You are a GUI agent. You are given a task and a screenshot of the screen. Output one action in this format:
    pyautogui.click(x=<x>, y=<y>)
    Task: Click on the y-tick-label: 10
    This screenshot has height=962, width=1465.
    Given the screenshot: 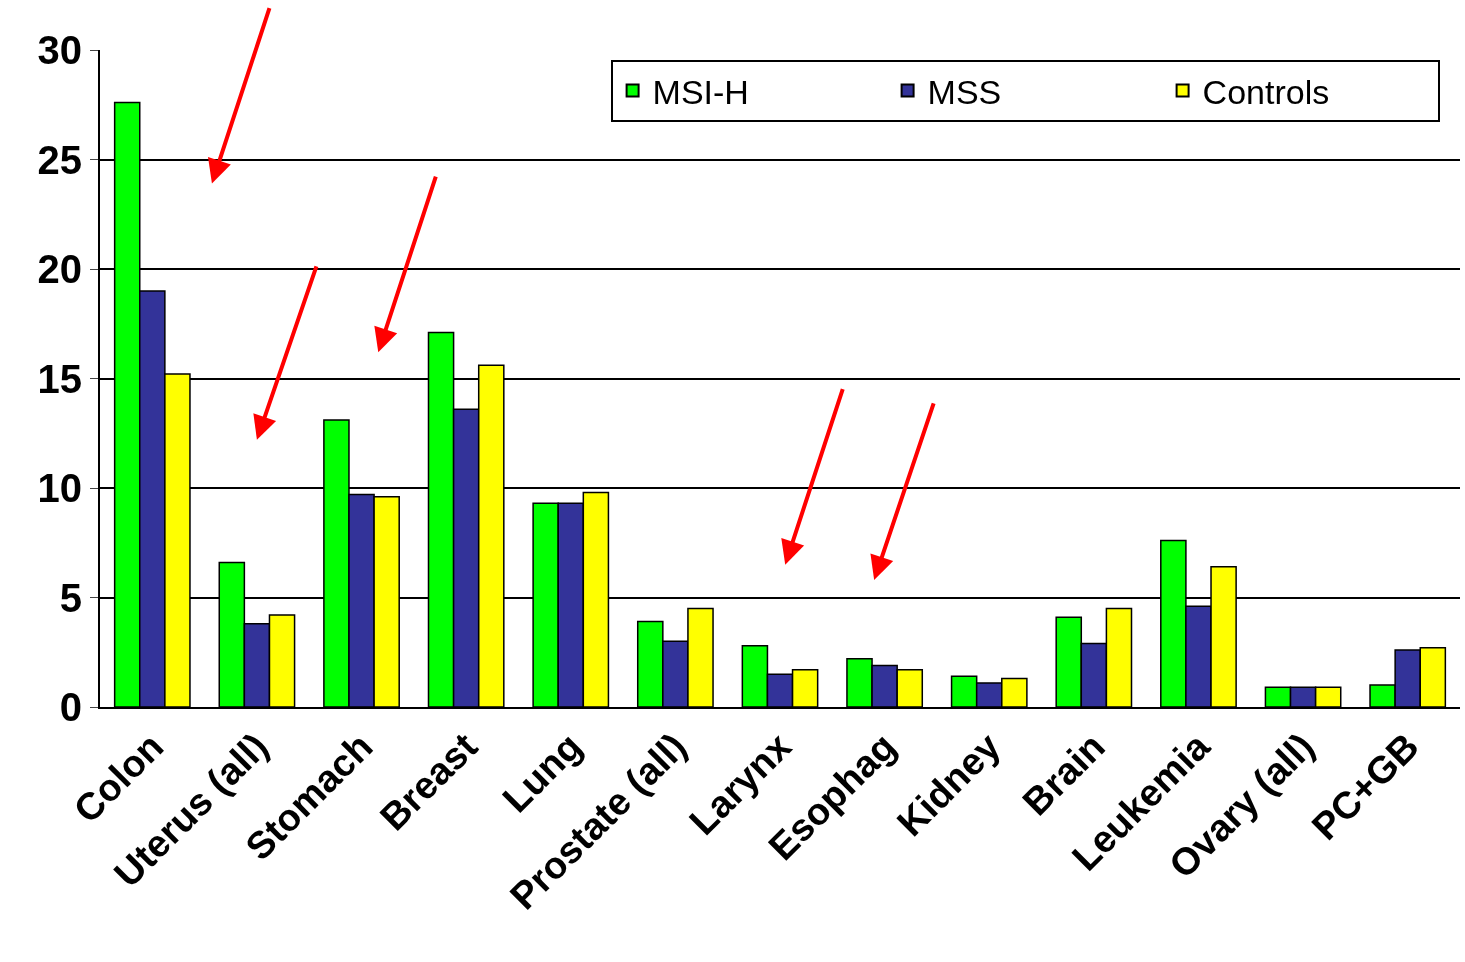 What is the action you would take?
    pyautogui.click(x=59, y=488)
    